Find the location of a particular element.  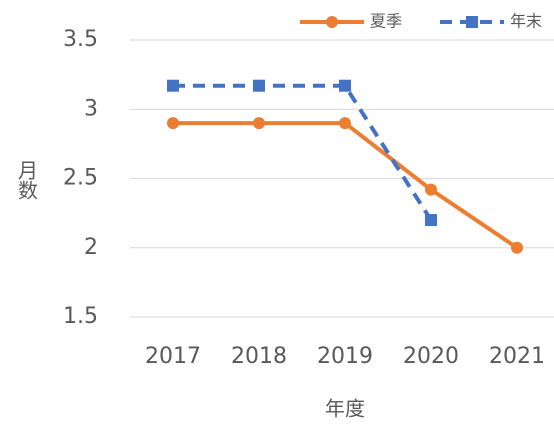

y-axis-label: 月数 is located at coordinates (27, 180).